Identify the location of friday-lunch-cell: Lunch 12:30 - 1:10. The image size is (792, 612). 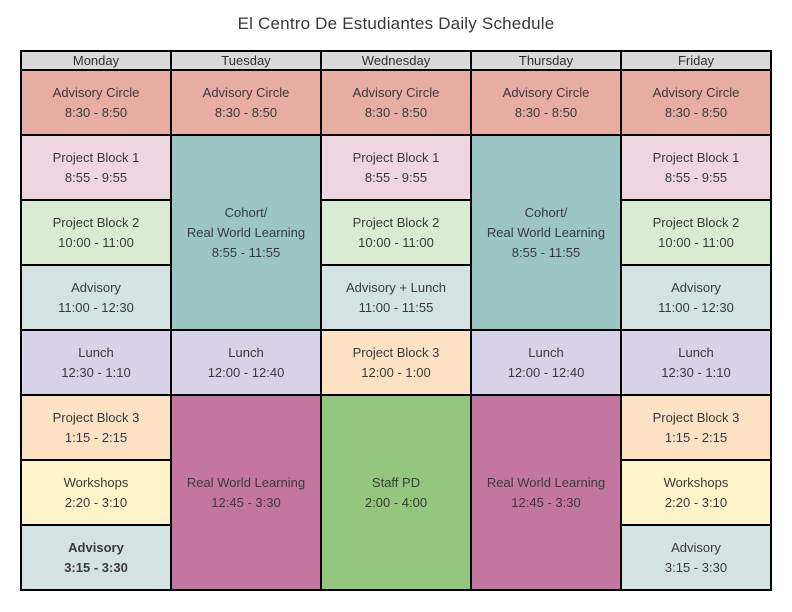
(696, 362).